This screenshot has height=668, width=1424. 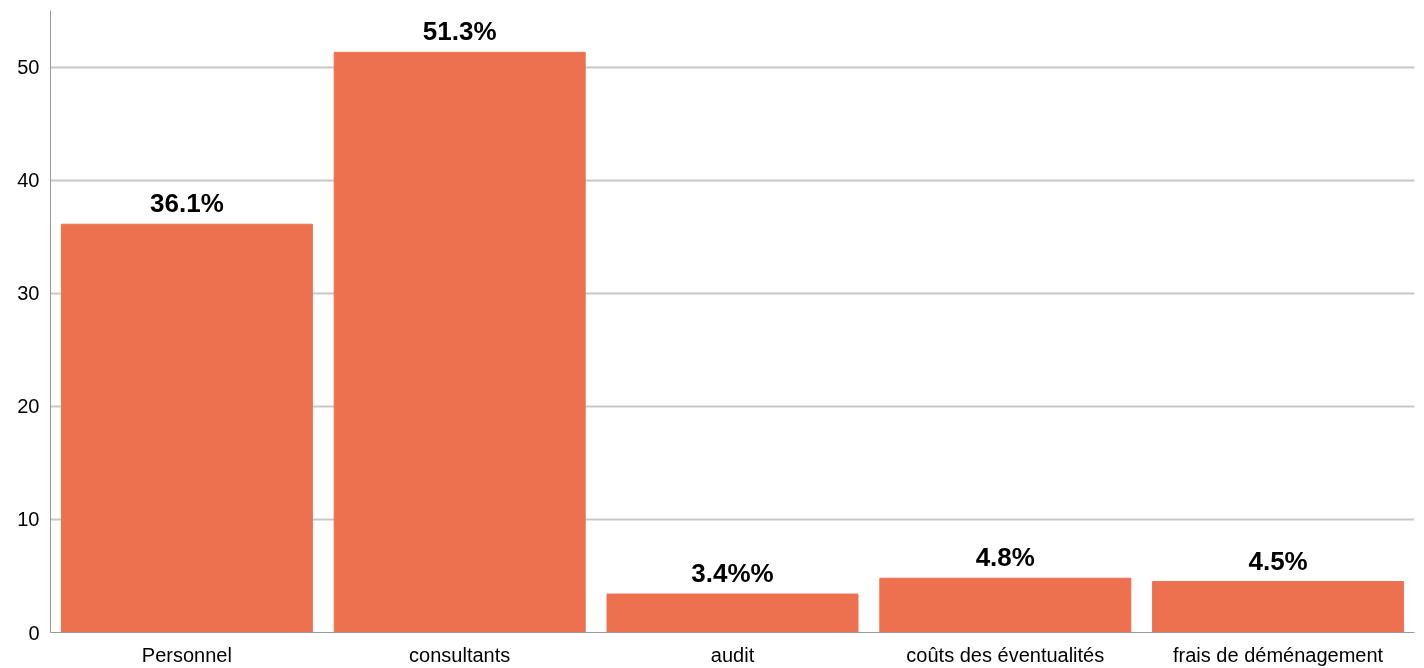 What do you see at coordinates (28, 293) in the screenshot?
I see `y-tick-label: 30` at bounding box center [28, 293].